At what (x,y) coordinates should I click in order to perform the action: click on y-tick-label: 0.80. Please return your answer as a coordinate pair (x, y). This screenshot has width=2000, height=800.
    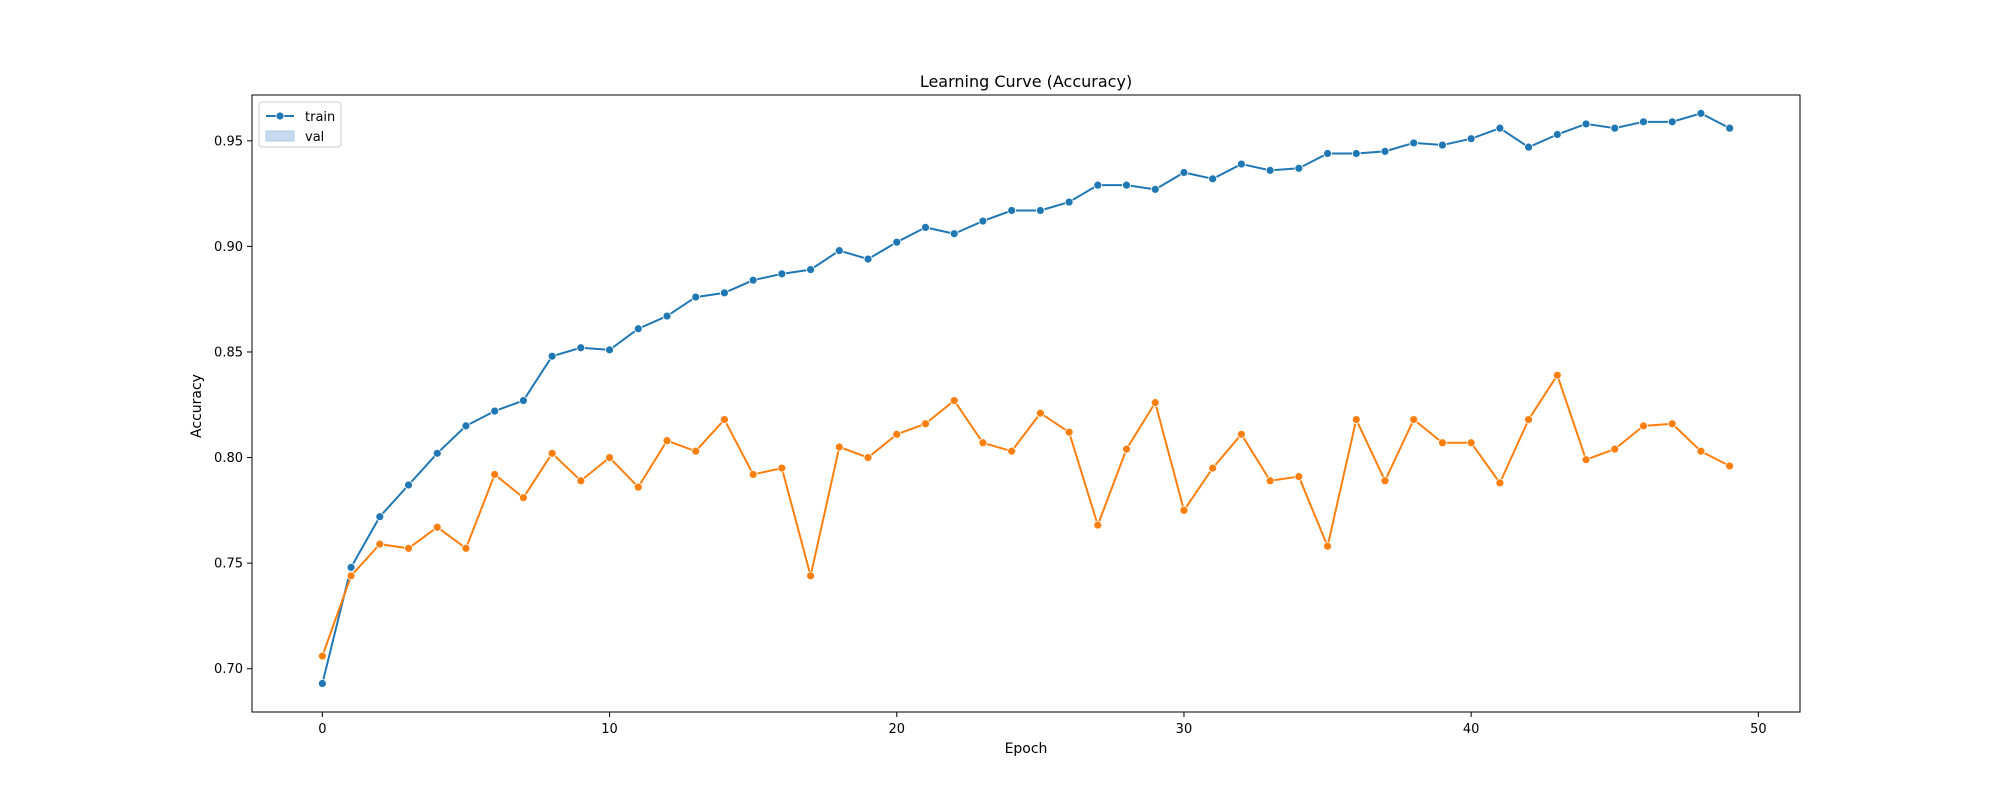
    Looking at the image, I should click on (228, 458).